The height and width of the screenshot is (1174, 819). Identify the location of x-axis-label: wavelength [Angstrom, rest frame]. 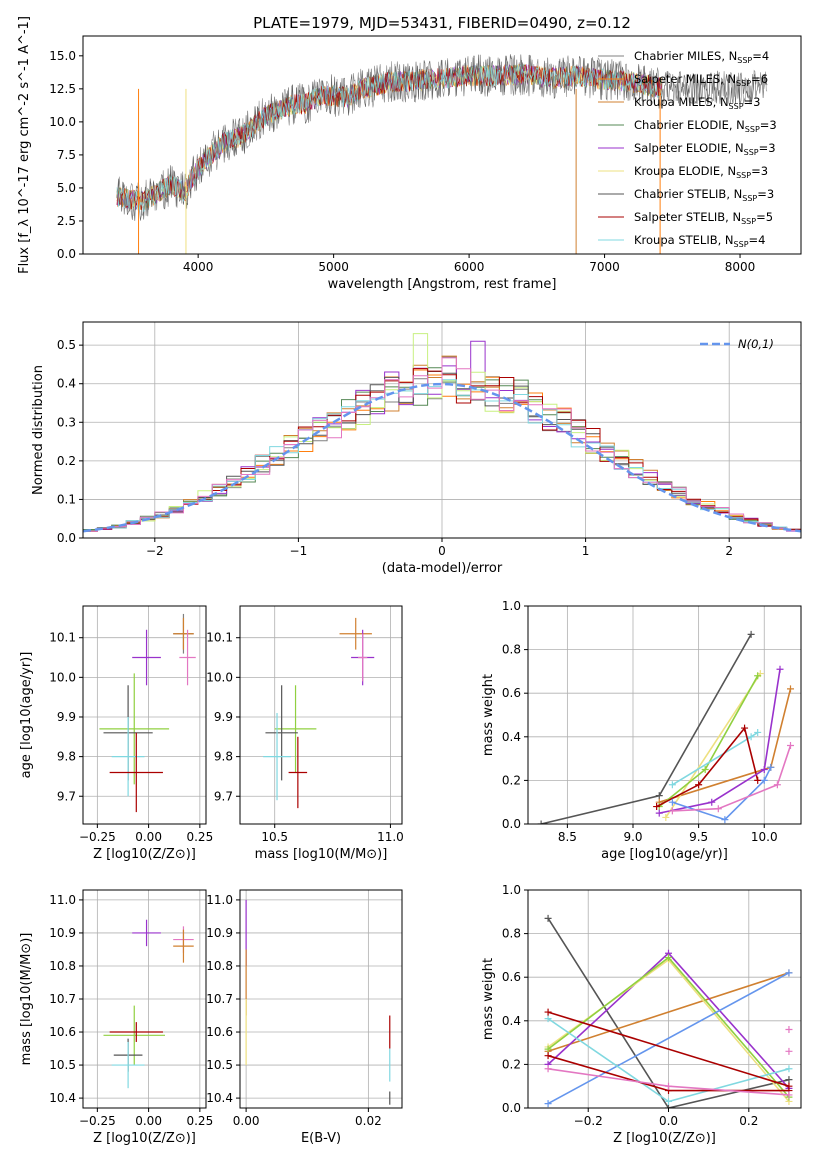
(442, 284).